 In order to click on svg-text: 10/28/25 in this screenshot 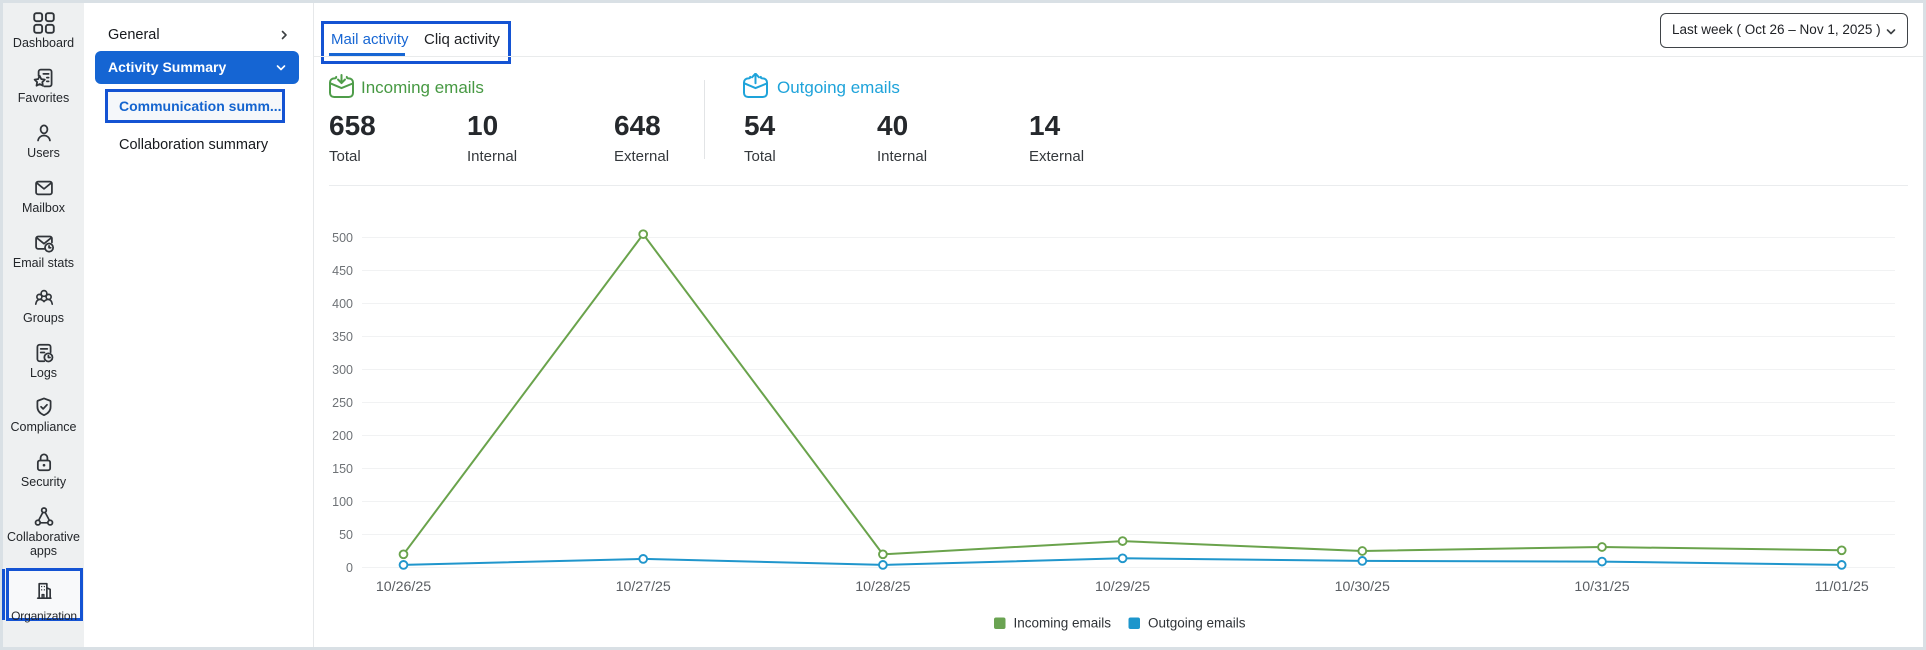, I will do `click(882, 587)`.